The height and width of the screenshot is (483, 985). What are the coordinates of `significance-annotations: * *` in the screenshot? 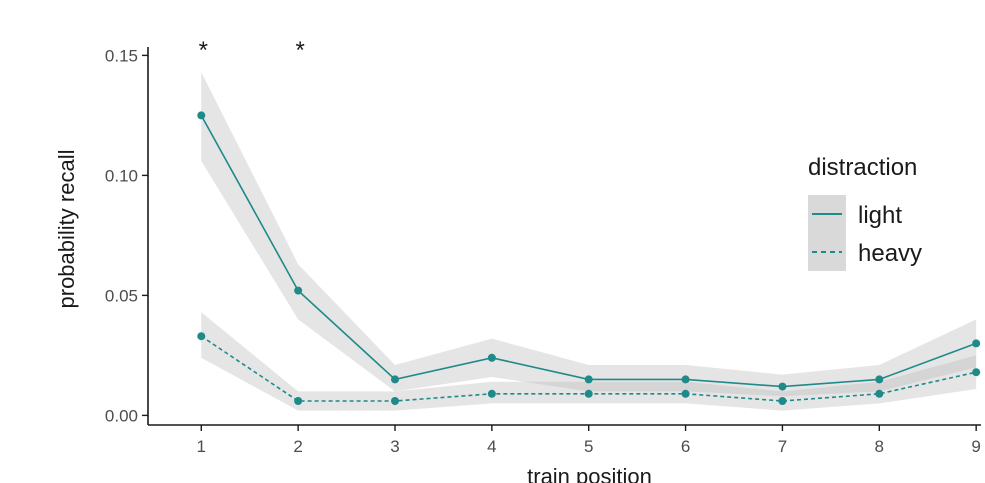 It's located at (252, 50).